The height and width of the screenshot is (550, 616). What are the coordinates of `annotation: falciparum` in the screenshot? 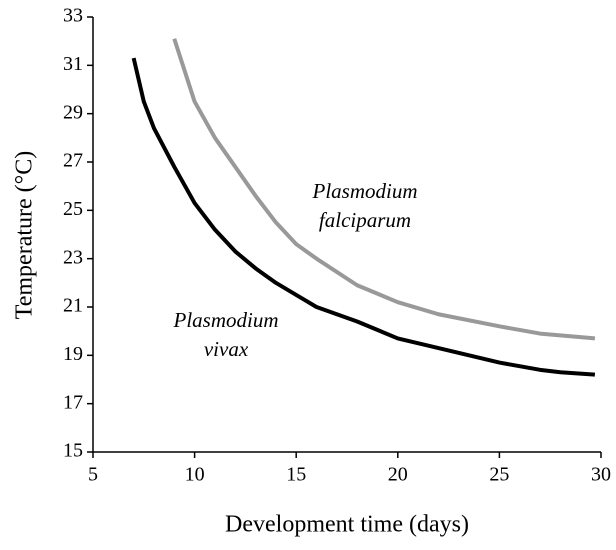 It's located at (365, 220).